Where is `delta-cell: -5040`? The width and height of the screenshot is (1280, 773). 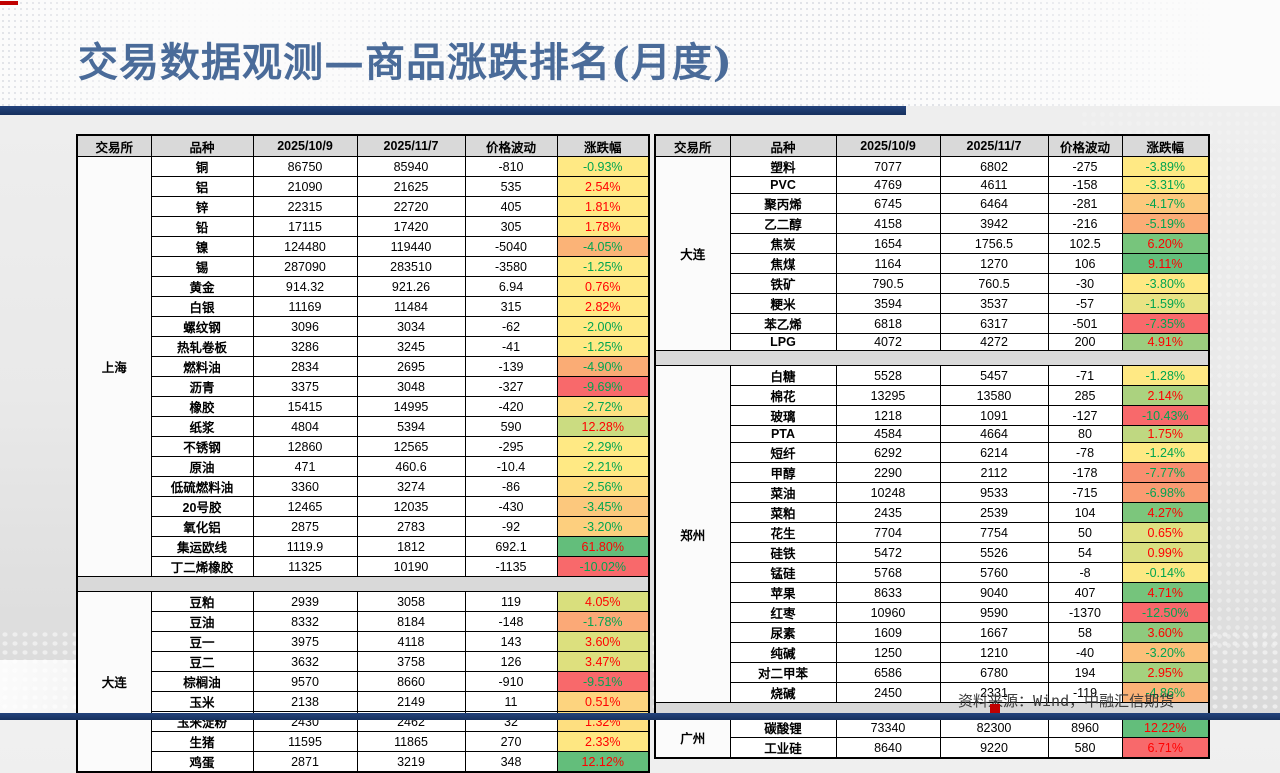 delta-cell: -5040 is located at coordinates (511, 246).